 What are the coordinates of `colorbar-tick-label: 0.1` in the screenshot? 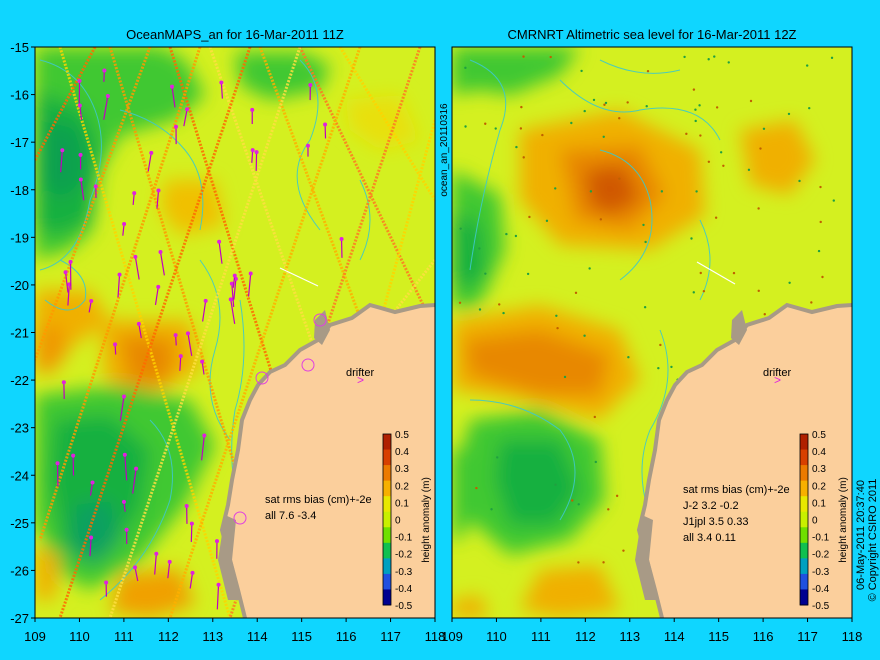 It's located at (402, 503).